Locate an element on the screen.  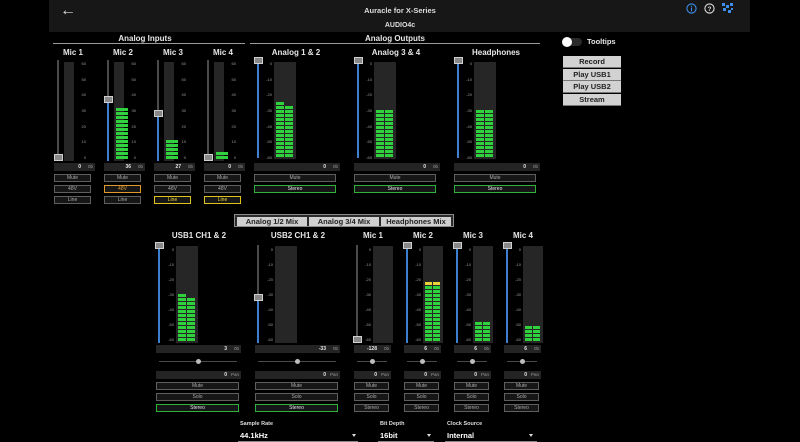
mix-ch-1-mute-button: Mute is located at coordinates (197, 386).